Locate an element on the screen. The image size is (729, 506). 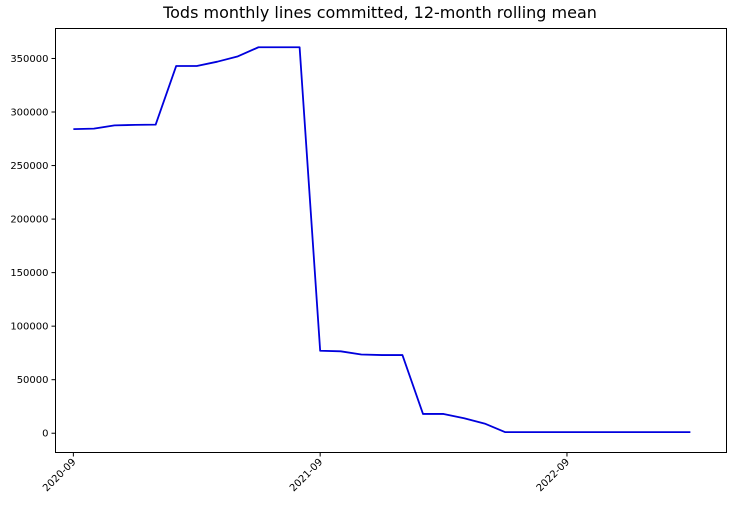
y-tick-label: 100000 is located at coordinates (29, 327).